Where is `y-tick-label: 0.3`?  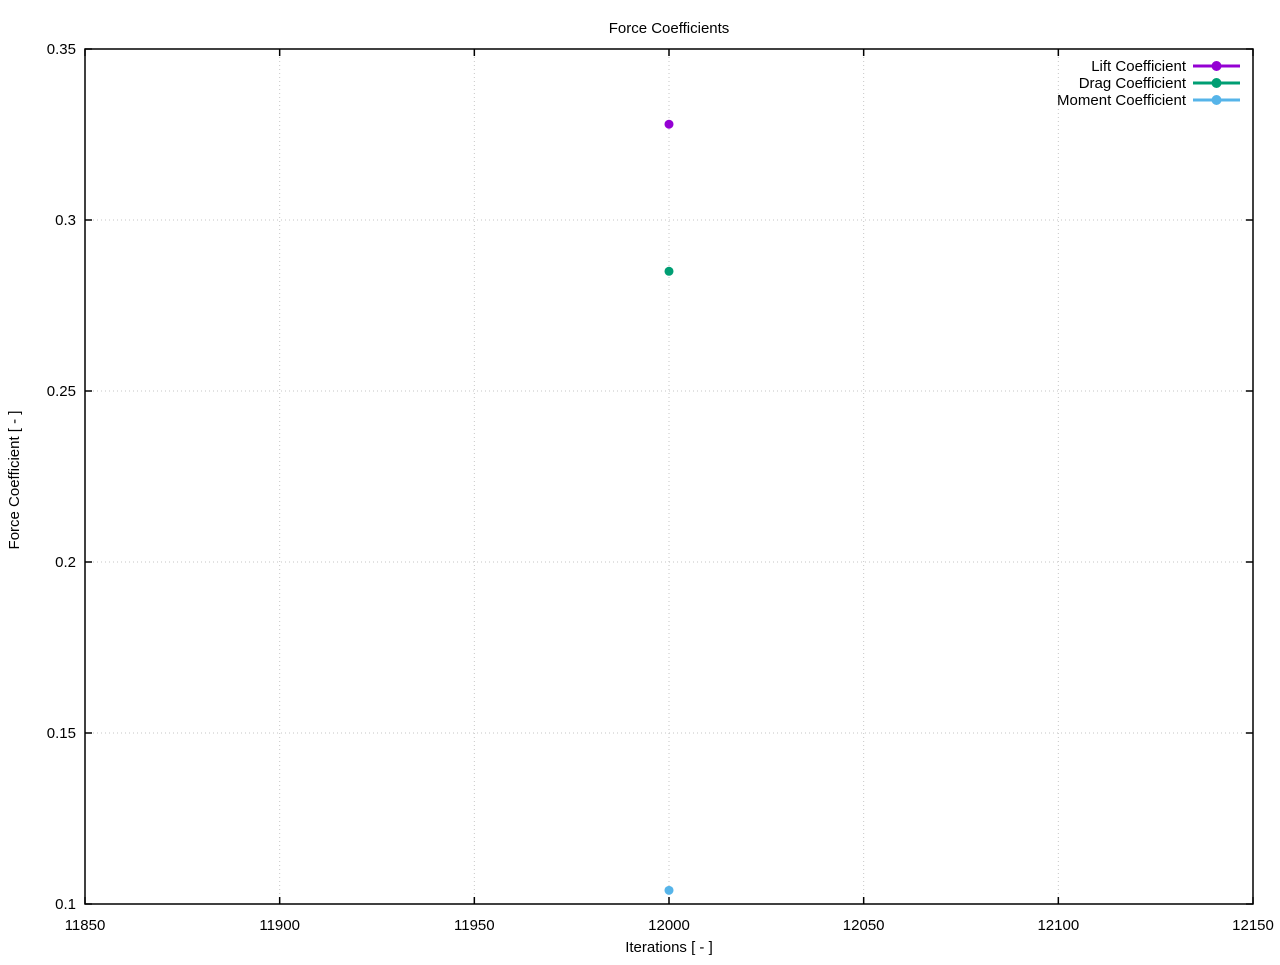 y-tick-label: 0.3 is located at coordinates (65, 220).